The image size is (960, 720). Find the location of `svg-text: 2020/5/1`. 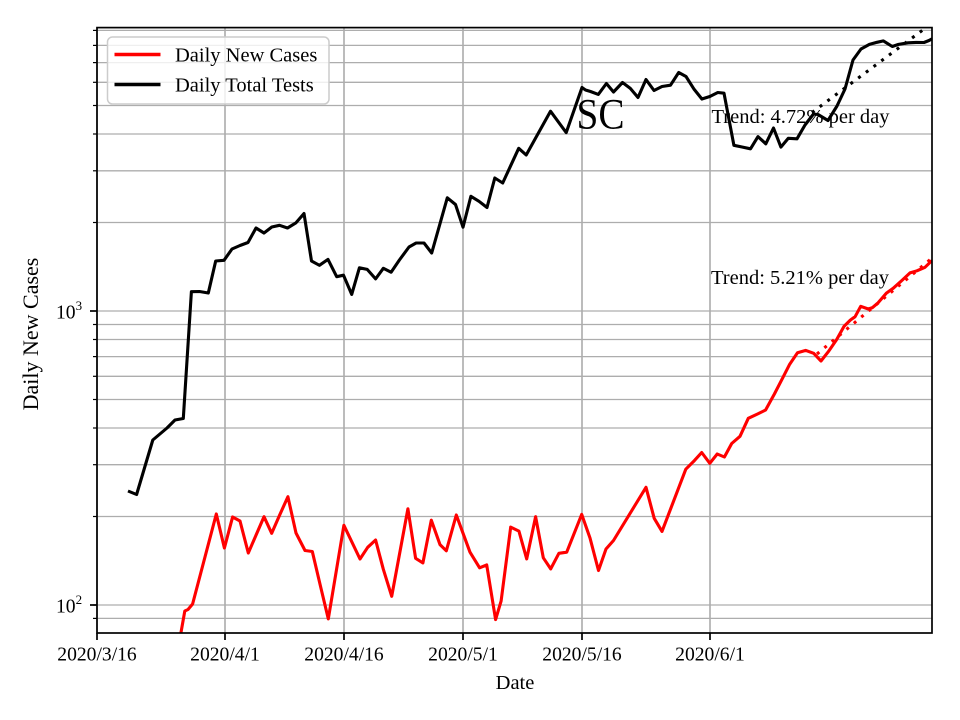

svg-text: 2020/5/1 is located at coordinates (463, 655).